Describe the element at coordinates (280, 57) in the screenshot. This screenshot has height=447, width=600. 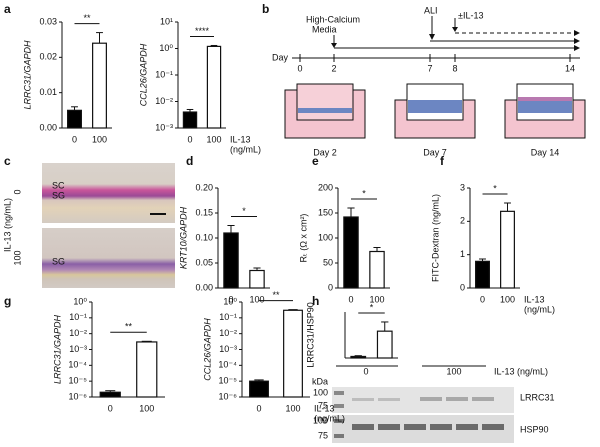
I see `day-label: Day` at that location.